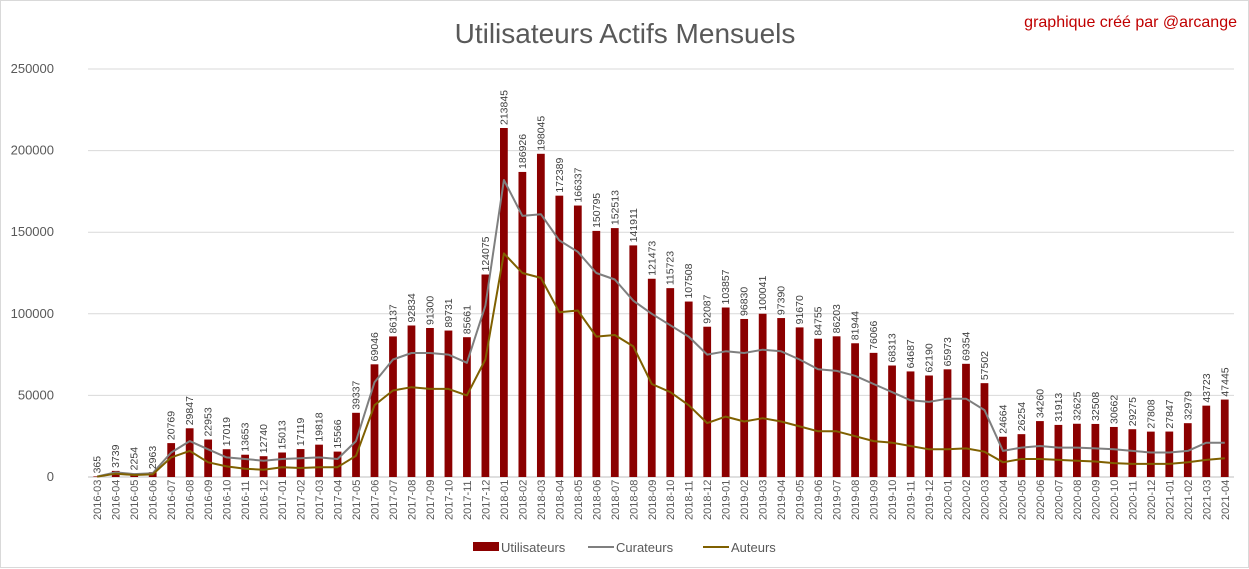 The image size is (1249, 569). Describe the element at coordinates (32, 272) in the screenshot. I see `y-axis-ticks: 0 50000 100000 150000 200000 250000` at that location.